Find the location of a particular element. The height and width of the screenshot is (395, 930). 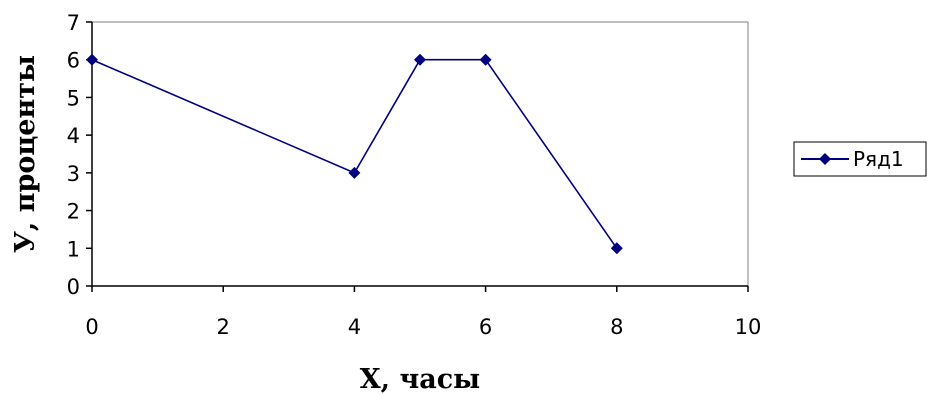

y-tick-label-4: 4 is located at coordinates (73, 136).